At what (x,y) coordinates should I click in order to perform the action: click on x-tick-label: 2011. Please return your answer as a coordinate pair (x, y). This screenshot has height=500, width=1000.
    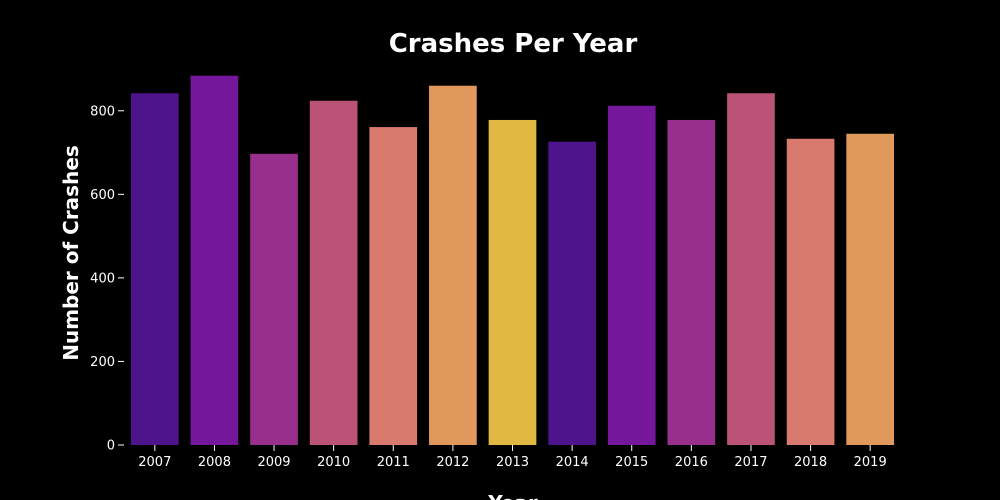
    Looking at the image, I should click on (393, 462).